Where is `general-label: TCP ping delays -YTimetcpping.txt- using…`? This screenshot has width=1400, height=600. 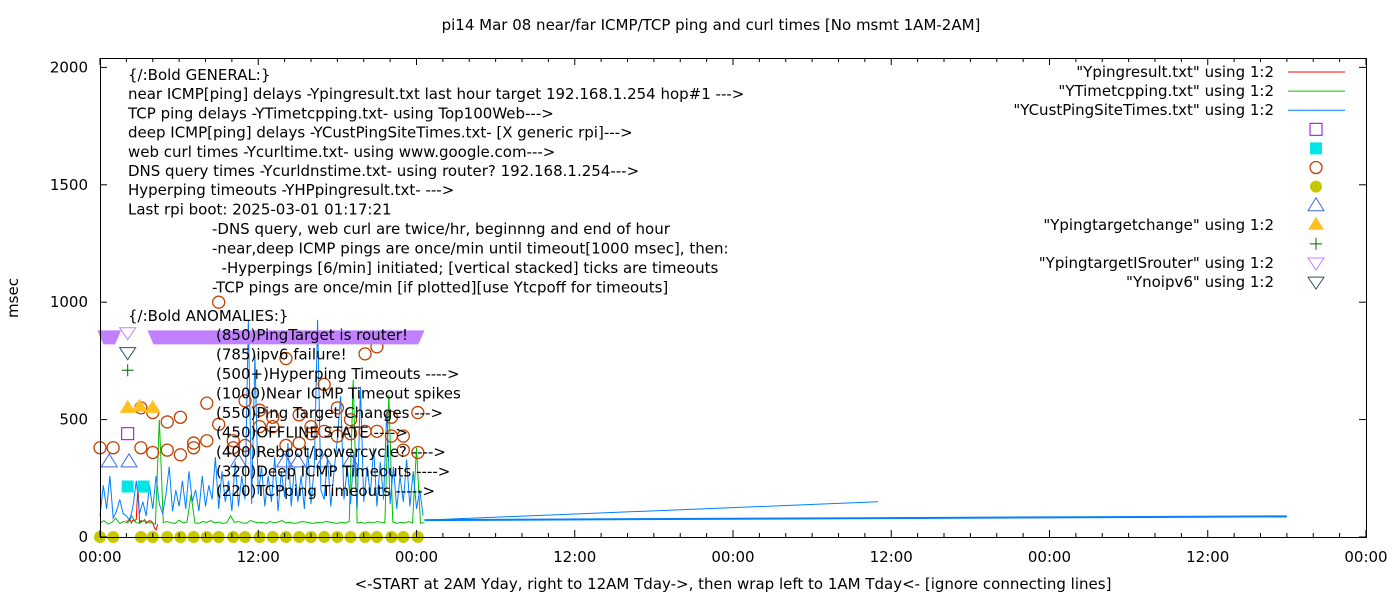
general-label: TCP ping delays -YTimetcpping.txt- using… is located at coordinates (340, 113).